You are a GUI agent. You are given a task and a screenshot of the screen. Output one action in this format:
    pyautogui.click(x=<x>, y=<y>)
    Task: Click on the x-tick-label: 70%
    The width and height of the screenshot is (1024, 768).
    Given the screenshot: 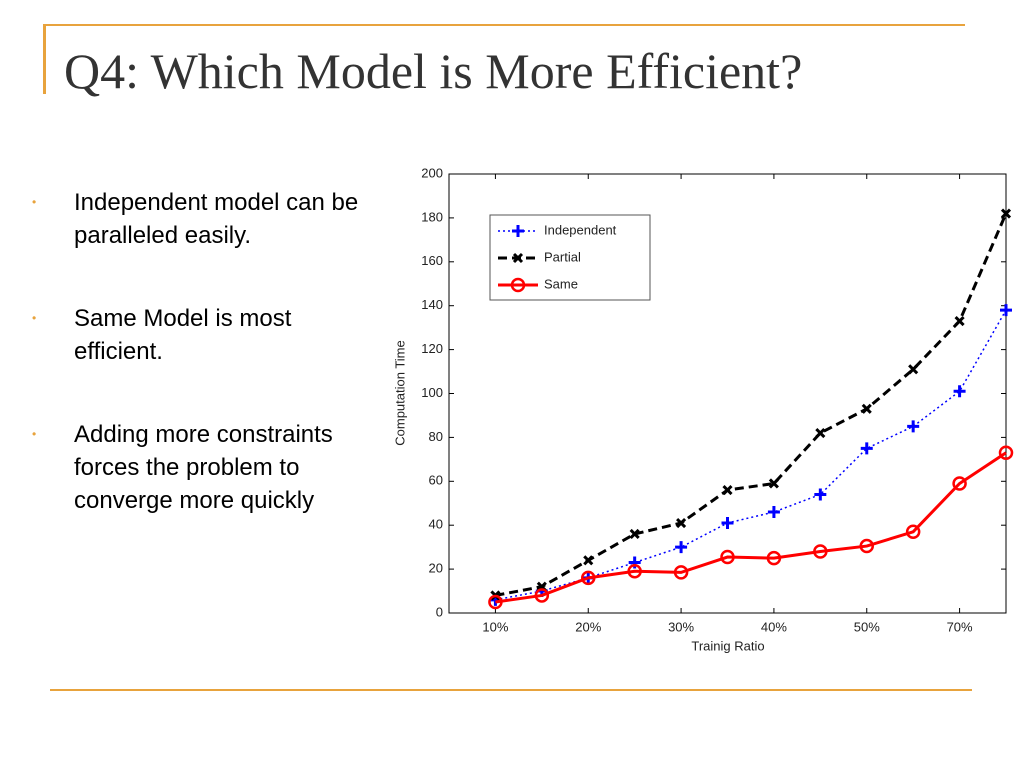 What is the action you would take?
    pyautogui.click(x=960, y=626)
    